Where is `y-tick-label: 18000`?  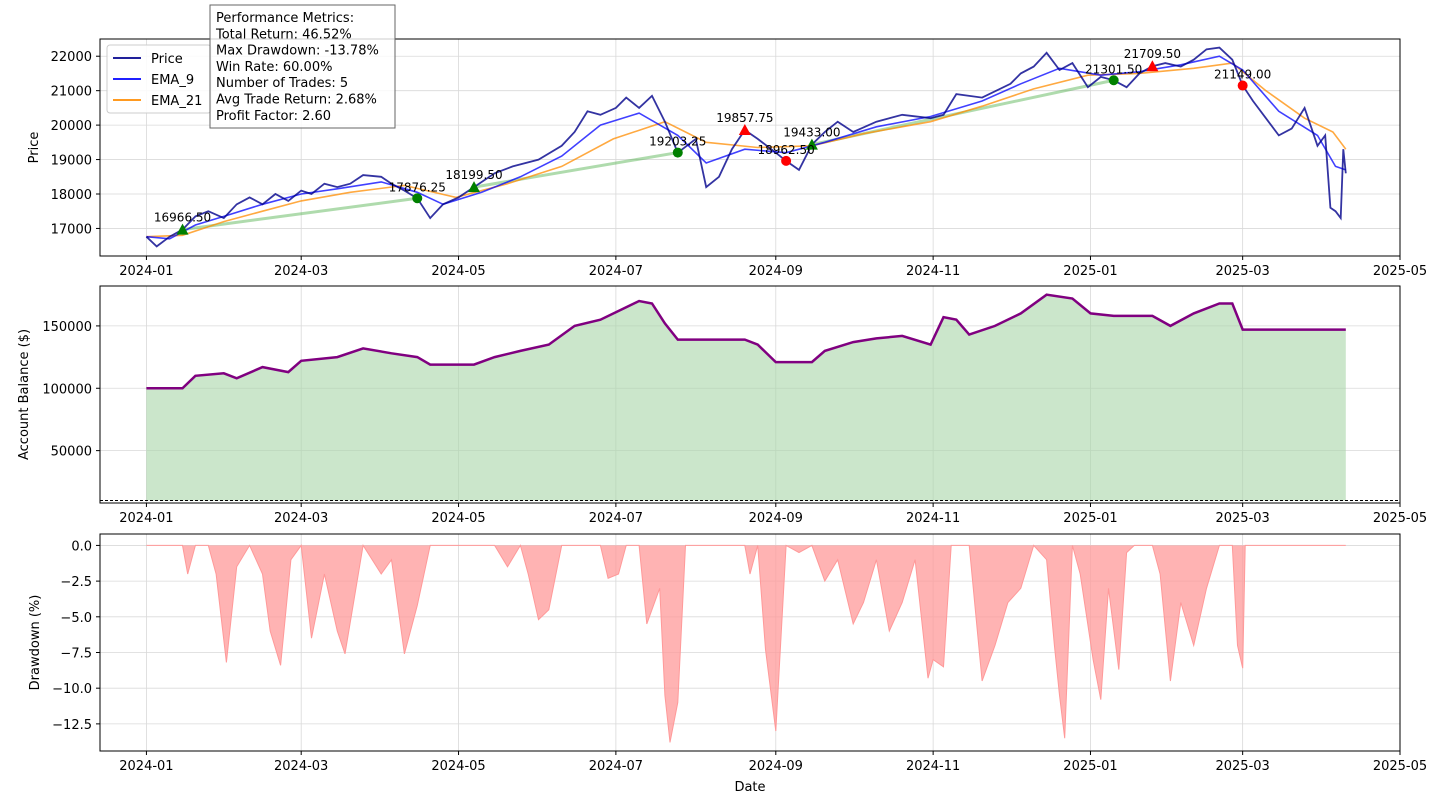 y-tick-label: 18000 is located at coordinates (71, 195).